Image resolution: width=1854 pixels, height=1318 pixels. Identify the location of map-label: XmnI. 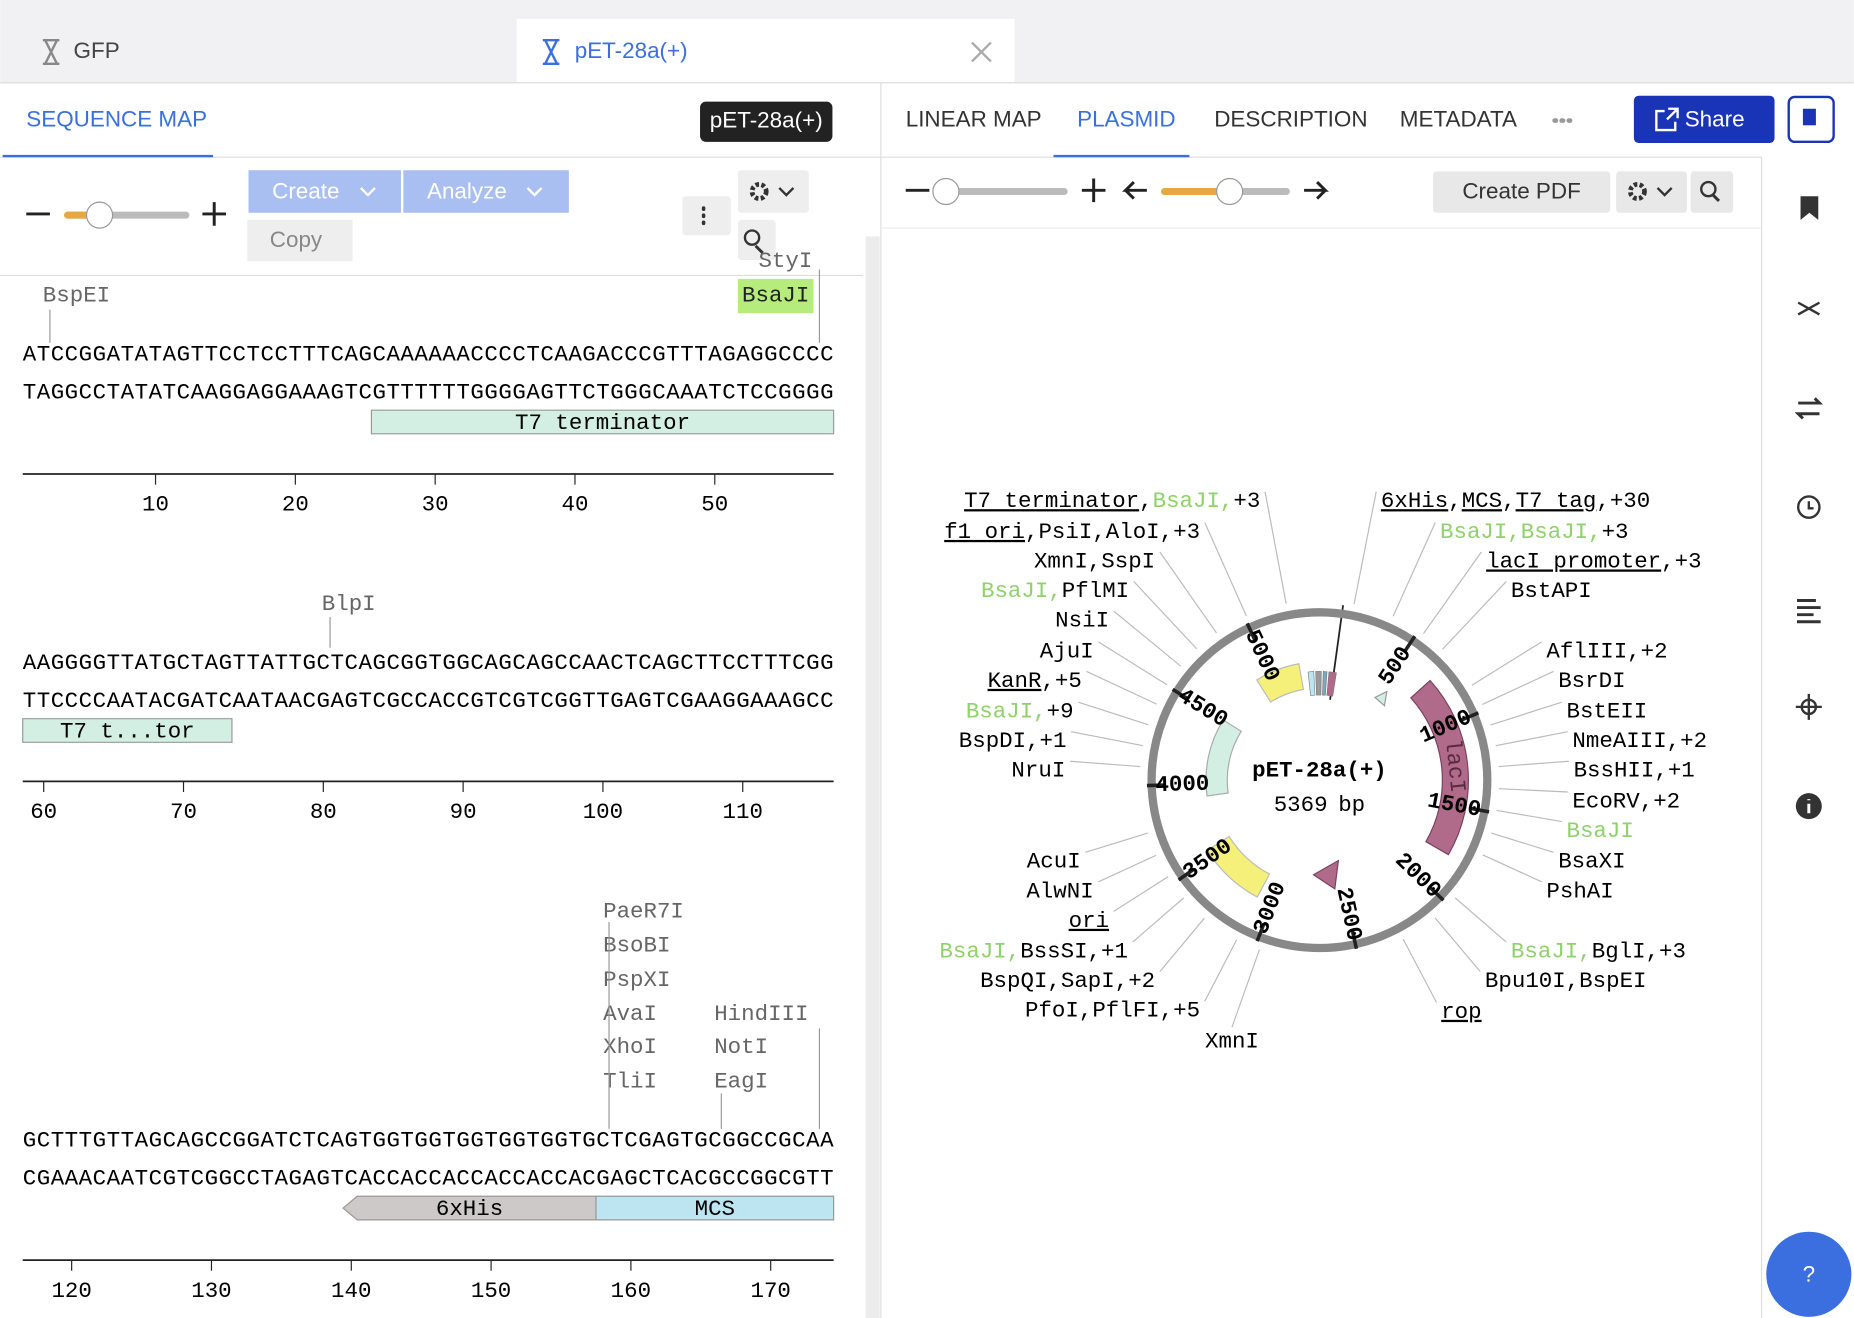
(1232, 1041).